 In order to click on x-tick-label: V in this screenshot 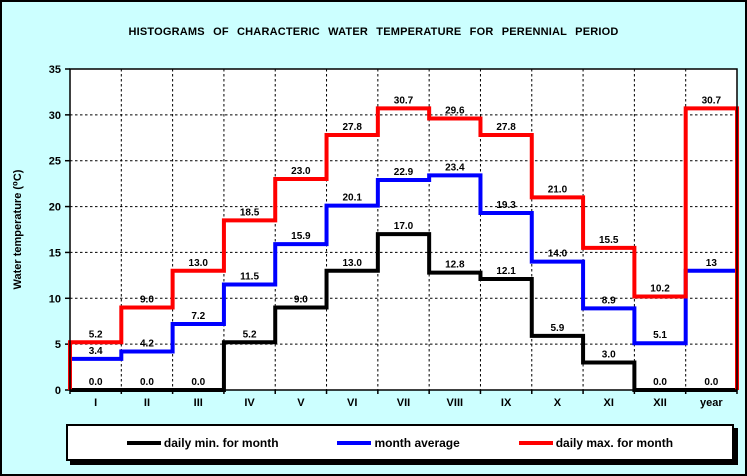, I will do `click(301, 403)`.